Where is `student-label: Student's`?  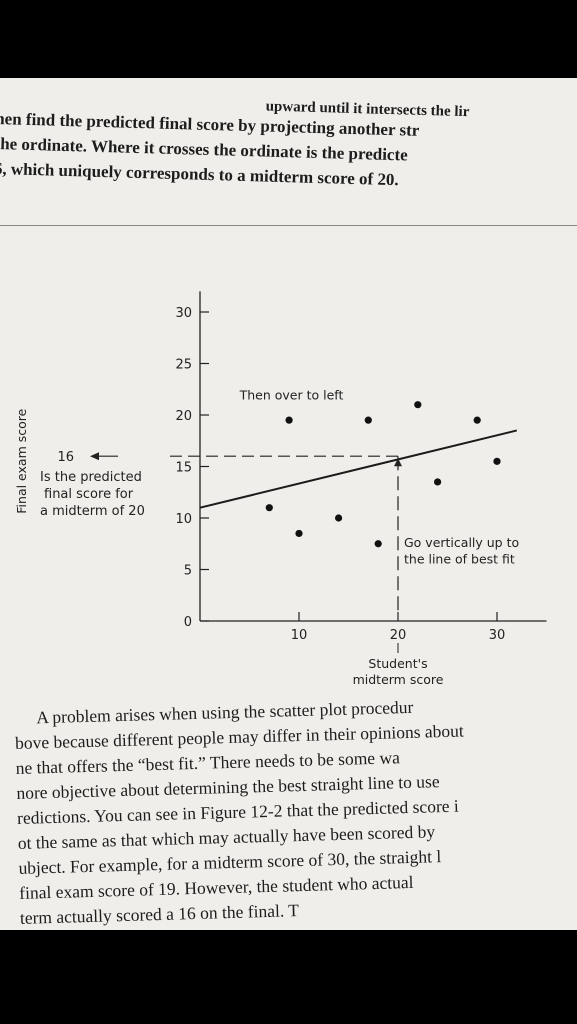
student-label: Student's is located at coordinates (397, 663).